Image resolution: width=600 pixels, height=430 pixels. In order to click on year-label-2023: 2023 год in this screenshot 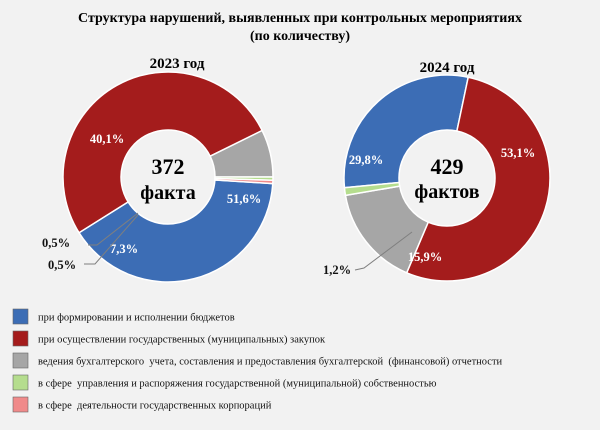, I will do `click(177, 64)`.